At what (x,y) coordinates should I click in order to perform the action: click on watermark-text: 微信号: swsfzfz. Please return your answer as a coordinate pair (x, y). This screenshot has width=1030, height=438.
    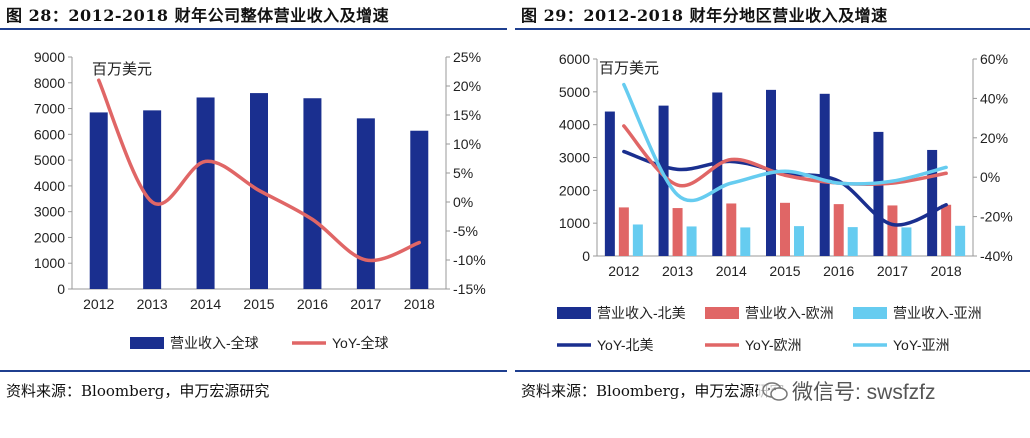
    Looking at the image, I should click on (864, 392).